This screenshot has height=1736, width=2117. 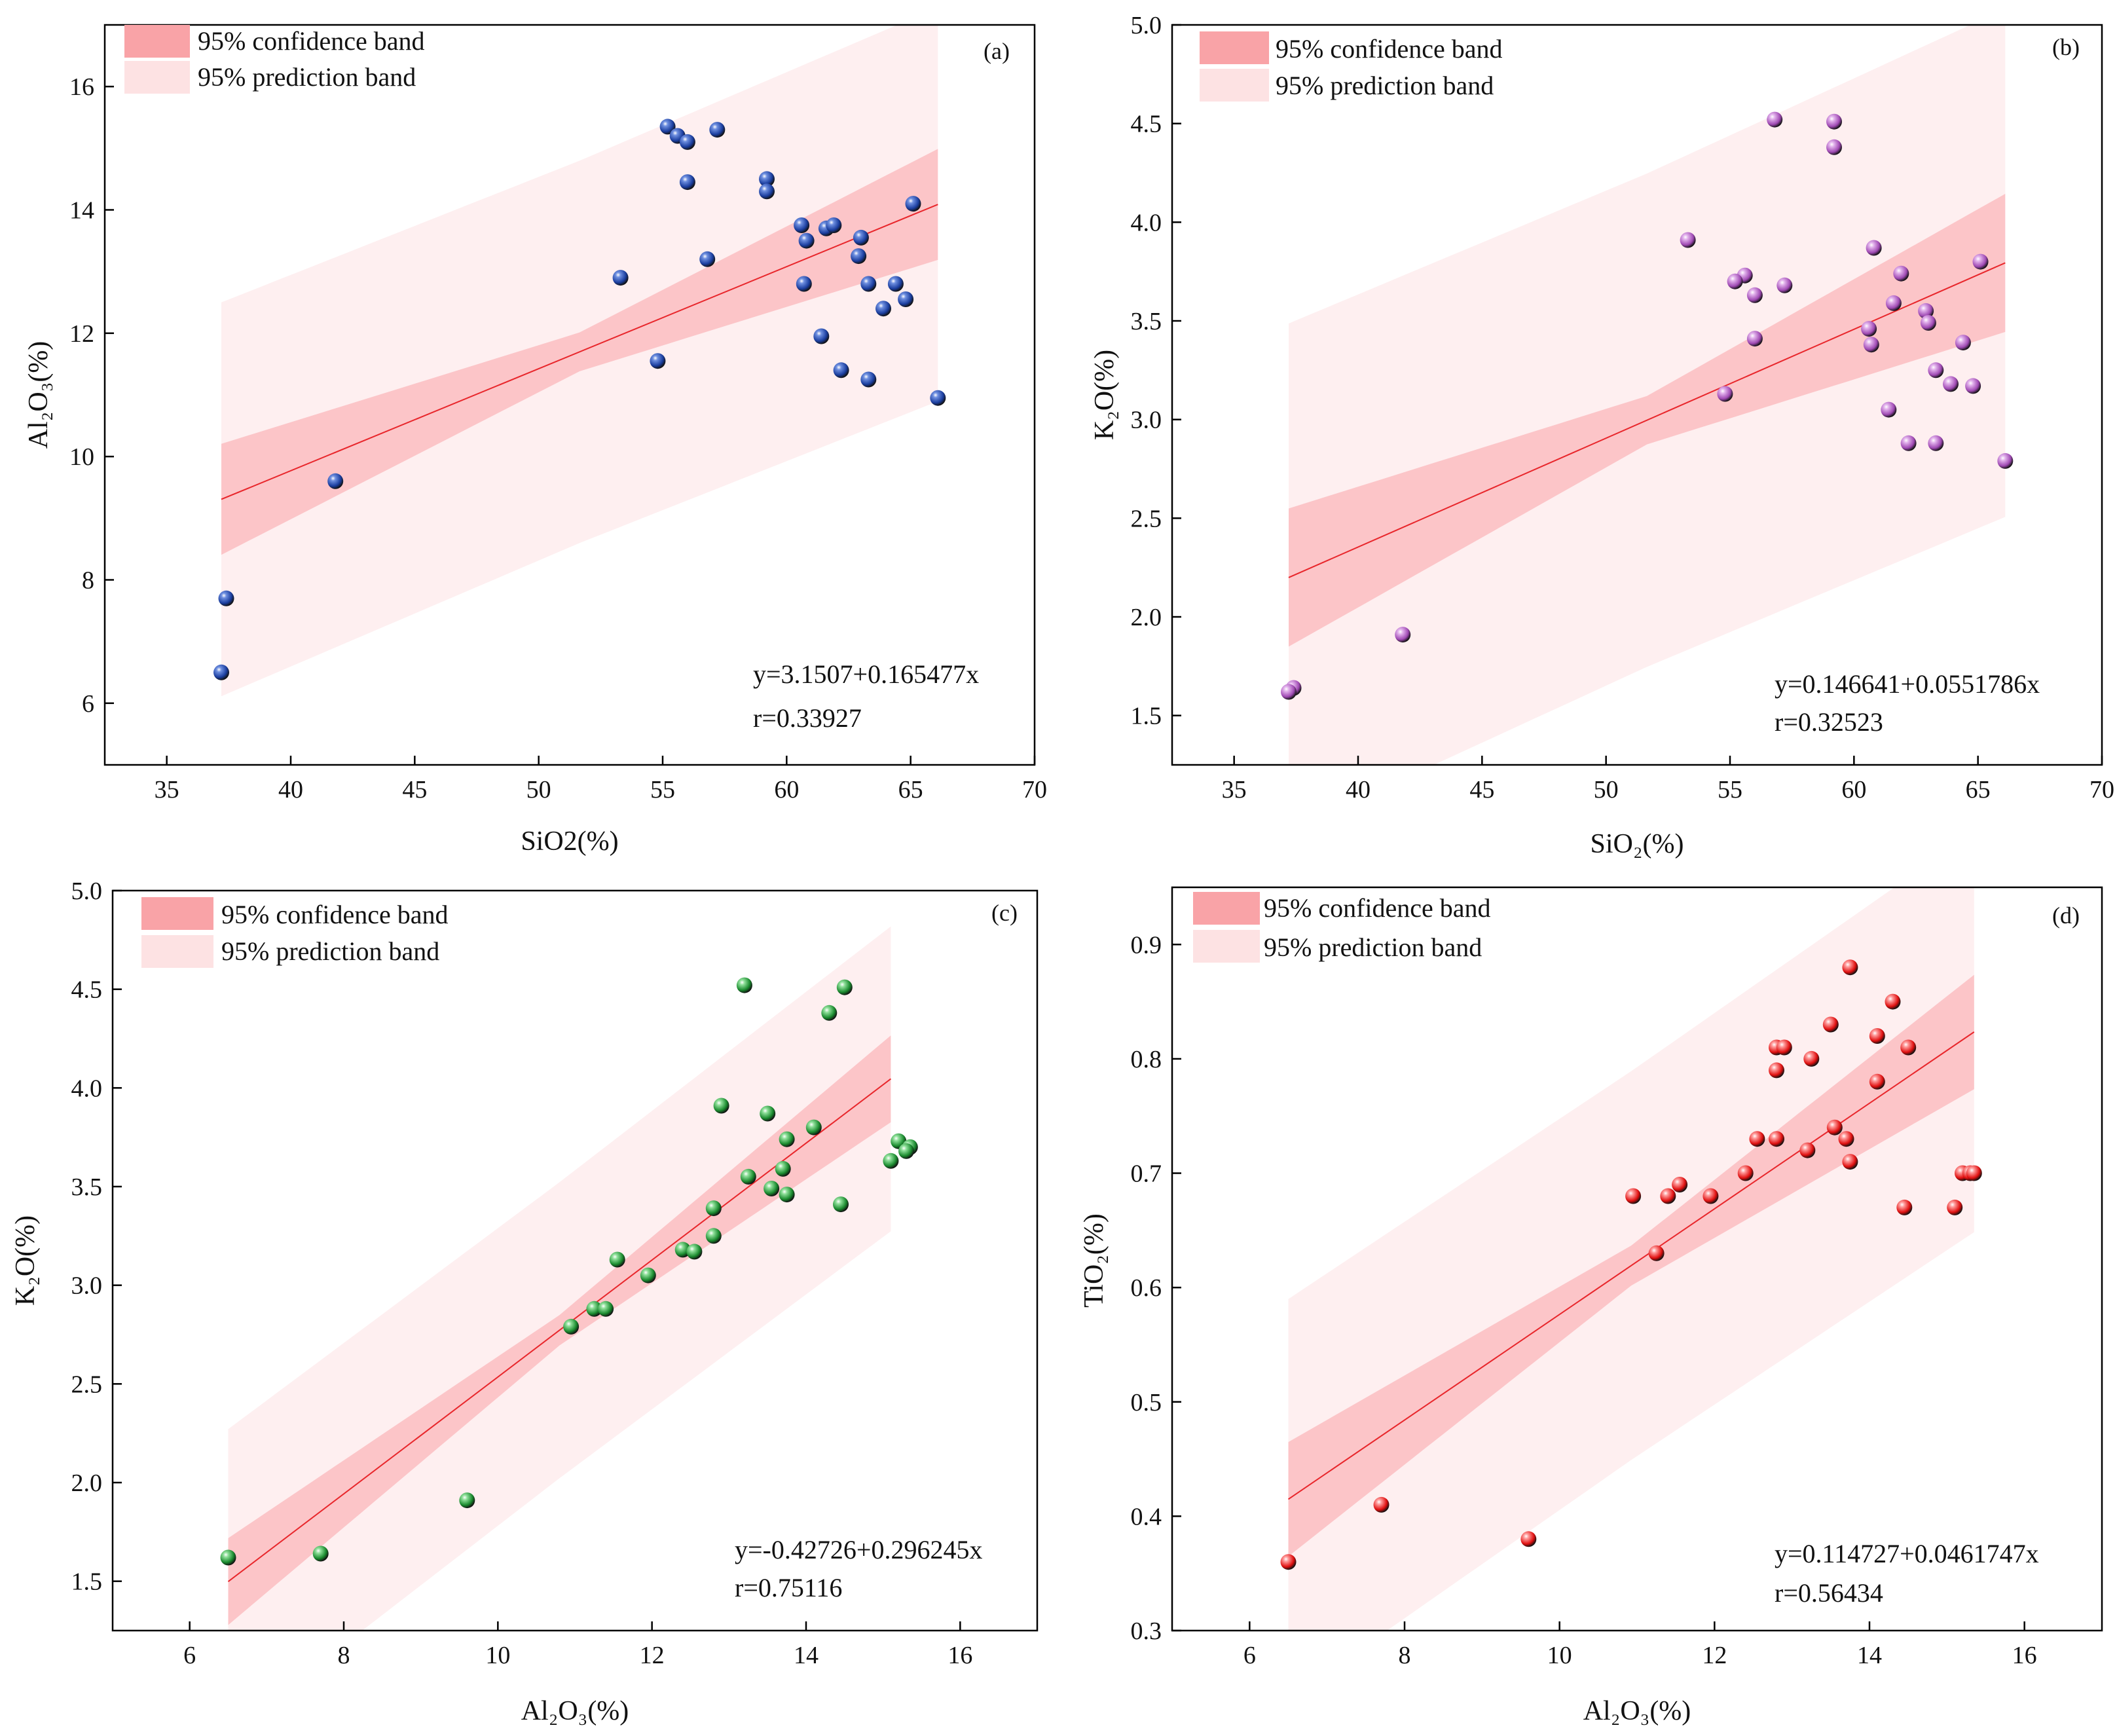 I want to click on panel-b-fit-line, so click(x=1647, y=420).